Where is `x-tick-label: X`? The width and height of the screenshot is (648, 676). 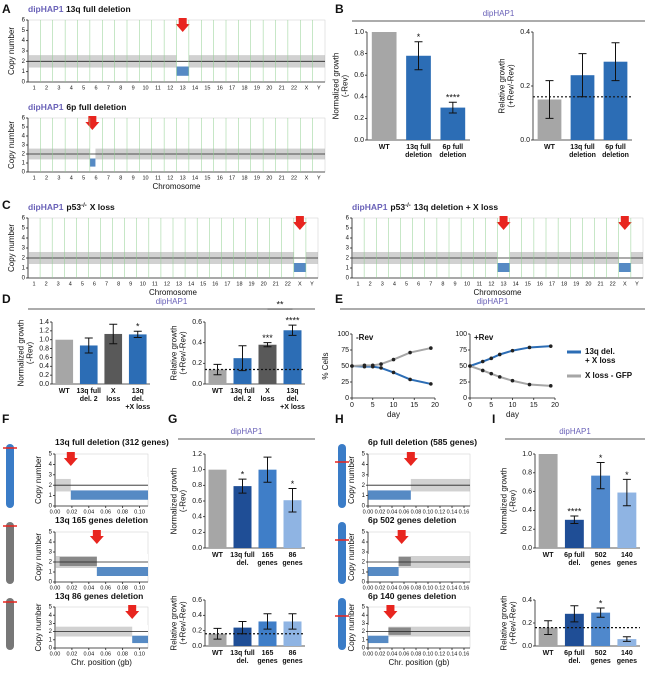 x-tick-label: X is located at coordinates (307, 178).